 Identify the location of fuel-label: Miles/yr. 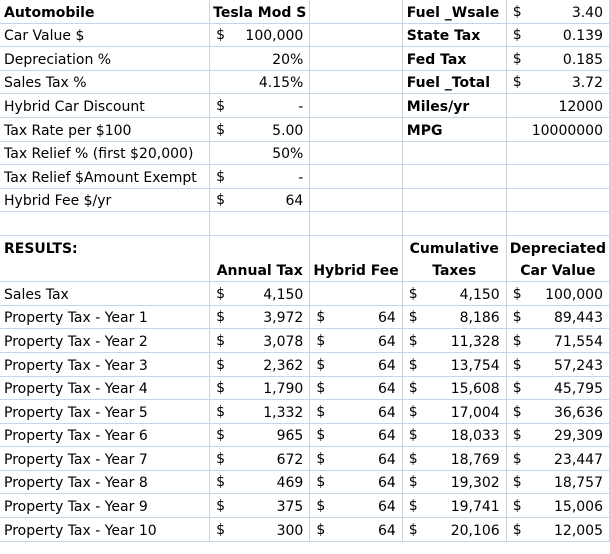
(454, 105).